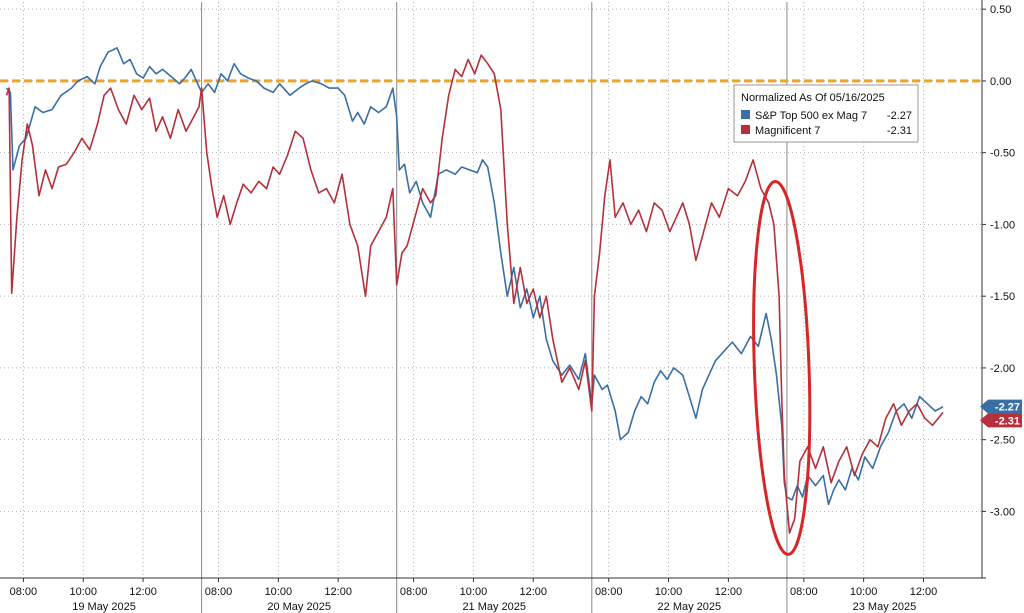 The width and height of the screenshot is (1024, 613). I want to click on legend-box, so click(826, 113).